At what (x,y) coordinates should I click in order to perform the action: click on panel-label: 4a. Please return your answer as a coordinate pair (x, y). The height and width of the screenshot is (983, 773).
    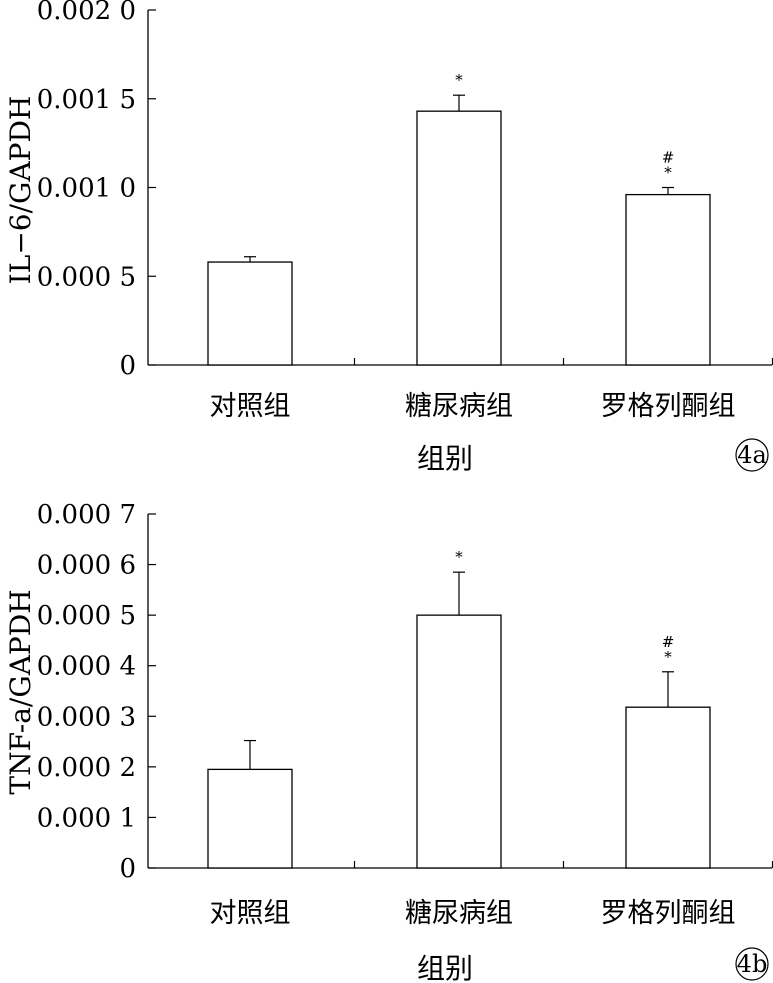
    Looking at the image, I should click on (752, 455).